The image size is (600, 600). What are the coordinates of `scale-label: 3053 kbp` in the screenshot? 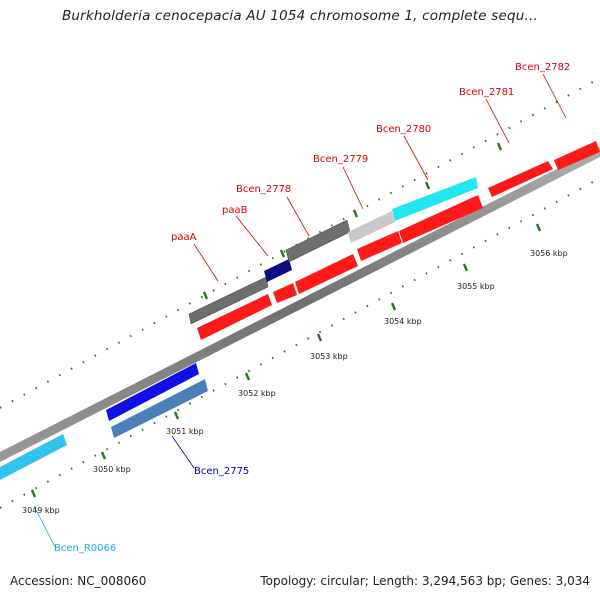 It's located at (329, 356).